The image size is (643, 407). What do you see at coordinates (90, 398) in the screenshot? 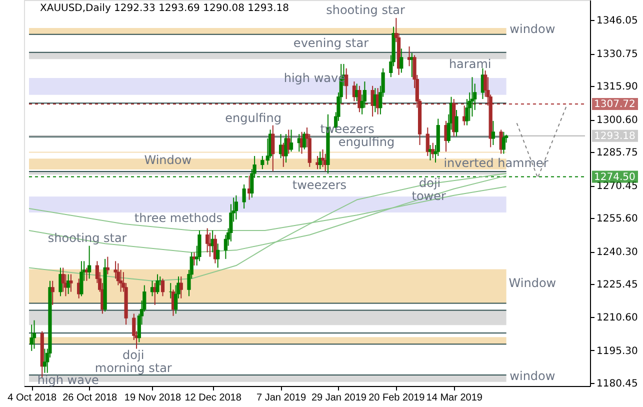
I see `x-tick-label: 26 Oct 2018` at bounding box center [90, 398].